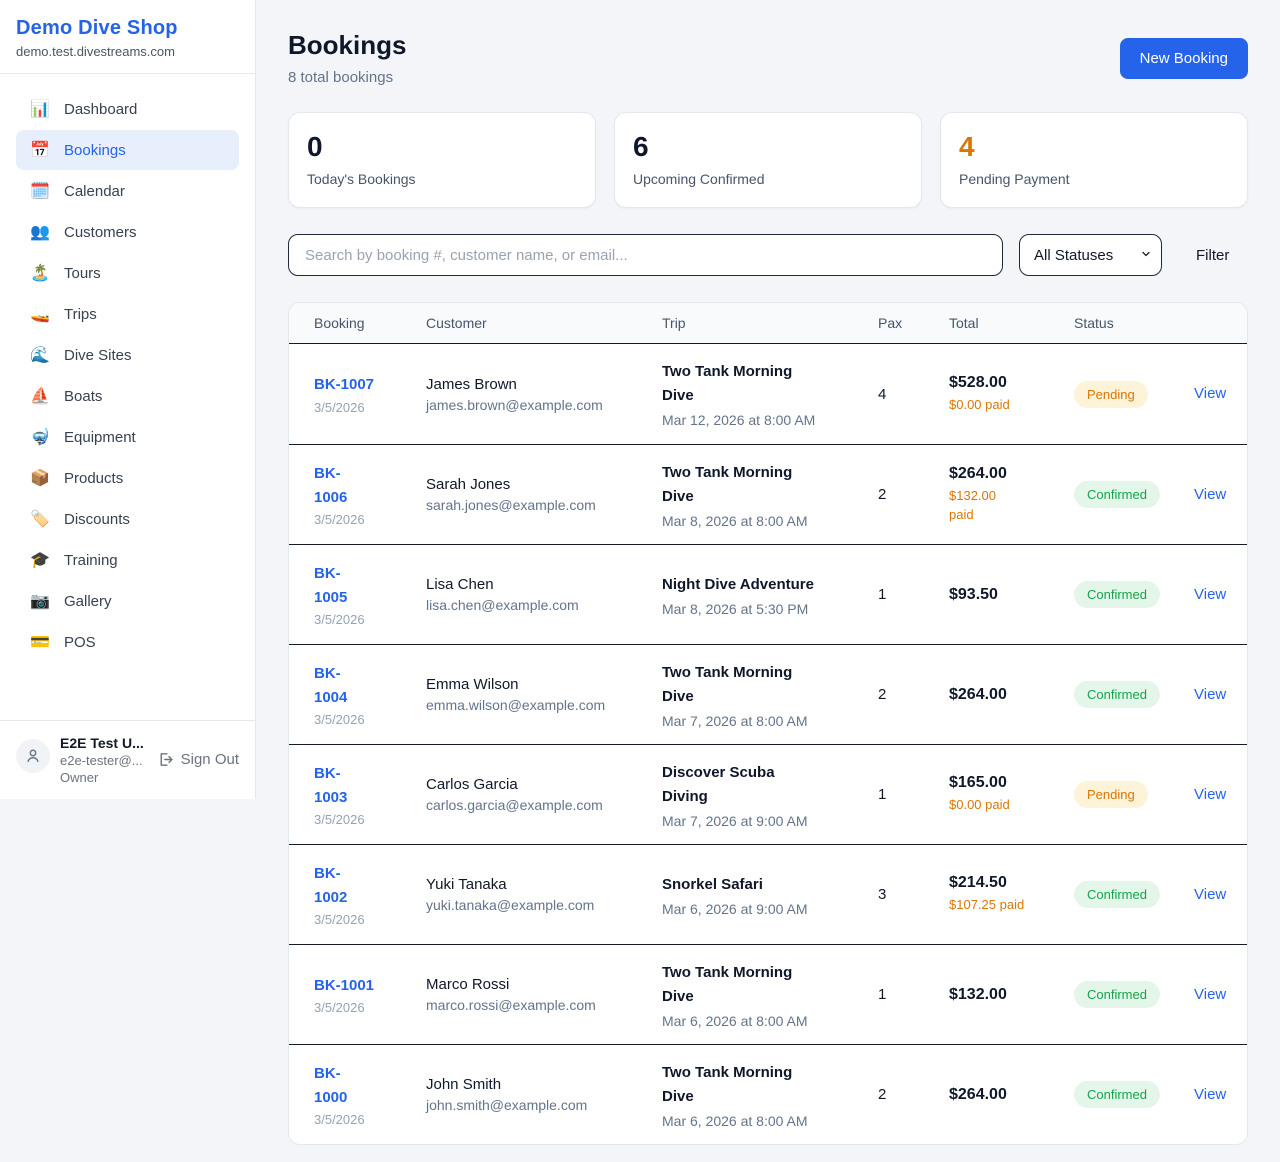  Describe the element at coordinates (40, 314) in the screenshot. I see `trips-icon: 🚤` at that location.